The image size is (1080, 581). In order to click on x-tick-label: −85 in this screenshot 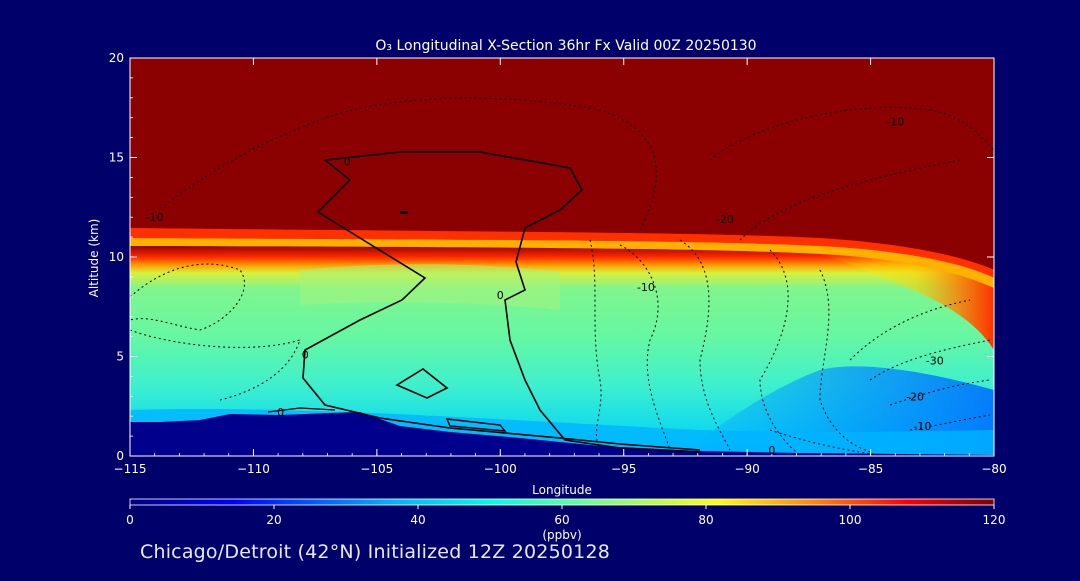, I will do `click(870, 469)`.